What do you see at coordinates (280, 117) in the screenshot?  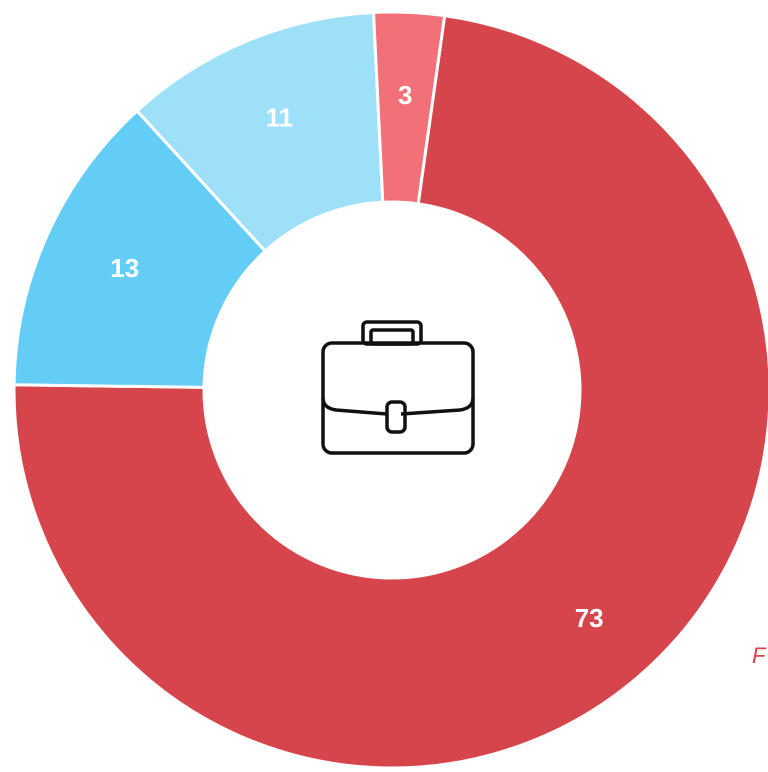 I see `value-label: 11` at bounding box center [280, 117].